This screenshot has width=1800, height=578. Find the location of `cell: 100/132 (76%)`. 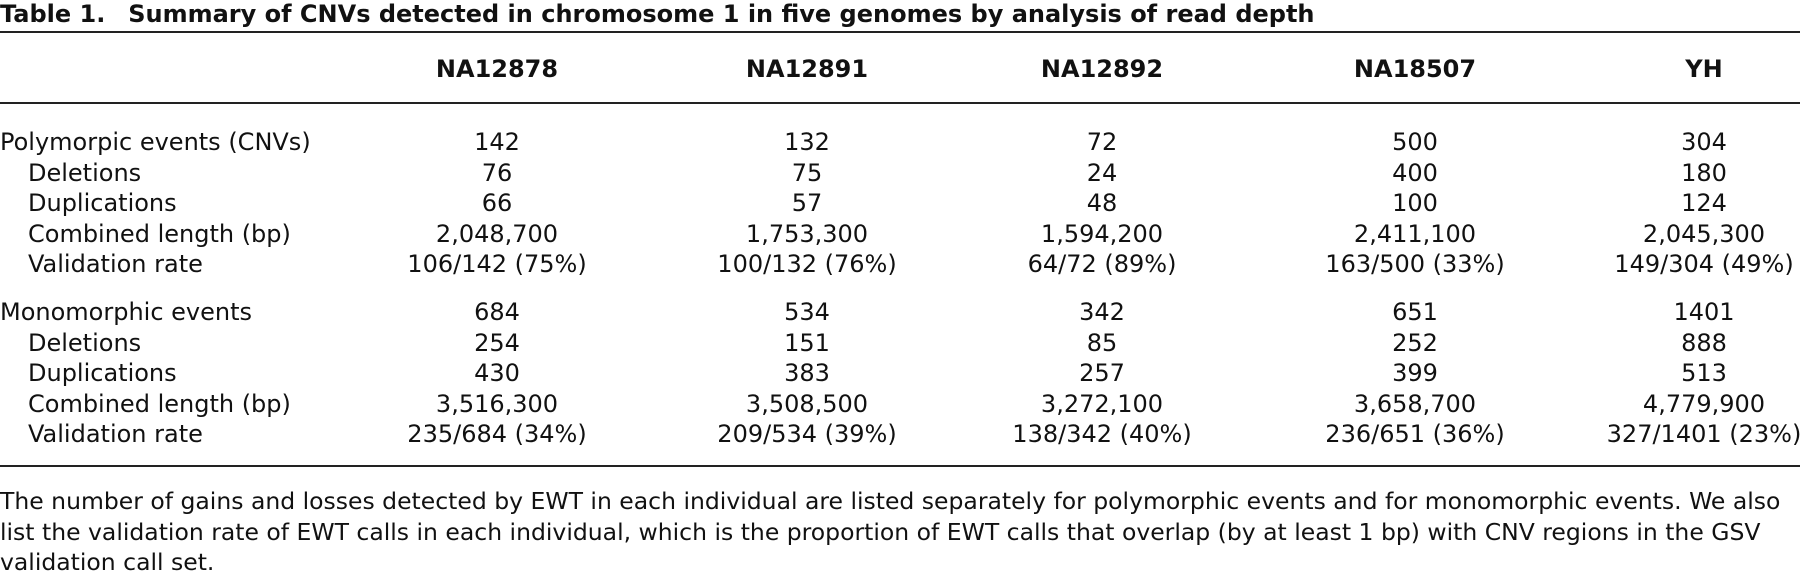

cell: 100/132 (76%) is located at coordinates (807, 264).